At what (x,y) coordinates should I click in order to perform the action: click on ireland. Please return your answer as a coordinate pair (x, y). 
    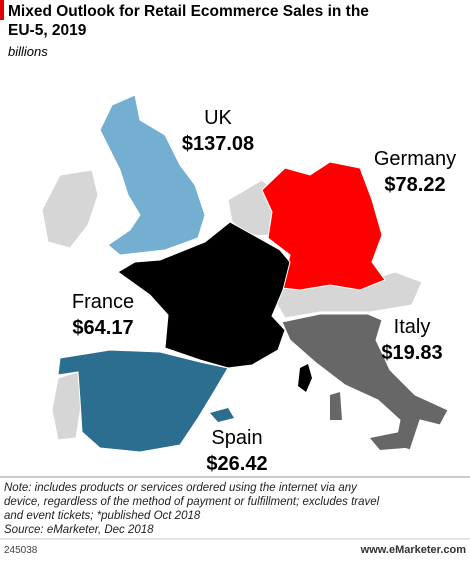
    Looking at the image, I should click on (70, 209).